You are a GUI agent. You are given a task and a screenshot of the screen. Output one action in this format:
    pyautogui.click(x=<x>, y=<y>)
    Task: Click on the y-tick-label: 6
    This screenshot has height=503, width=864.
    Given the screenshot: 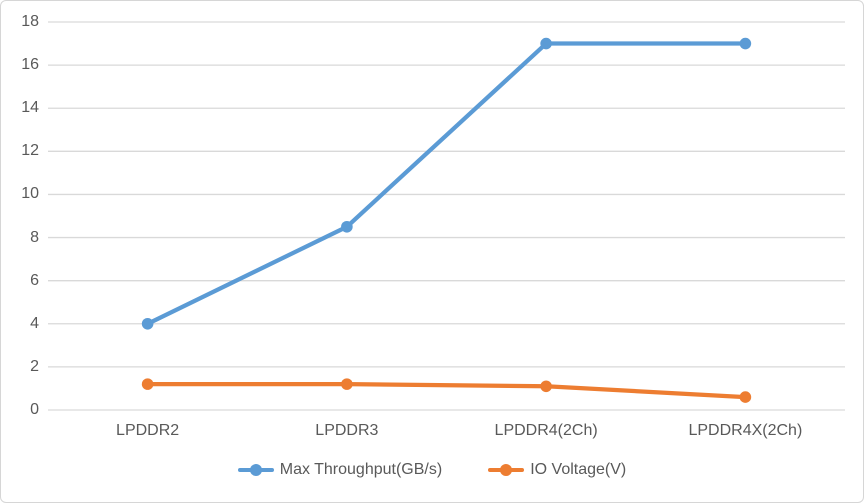 What is the action you would take?
    pyautogui.click(x=34, y=280)
    